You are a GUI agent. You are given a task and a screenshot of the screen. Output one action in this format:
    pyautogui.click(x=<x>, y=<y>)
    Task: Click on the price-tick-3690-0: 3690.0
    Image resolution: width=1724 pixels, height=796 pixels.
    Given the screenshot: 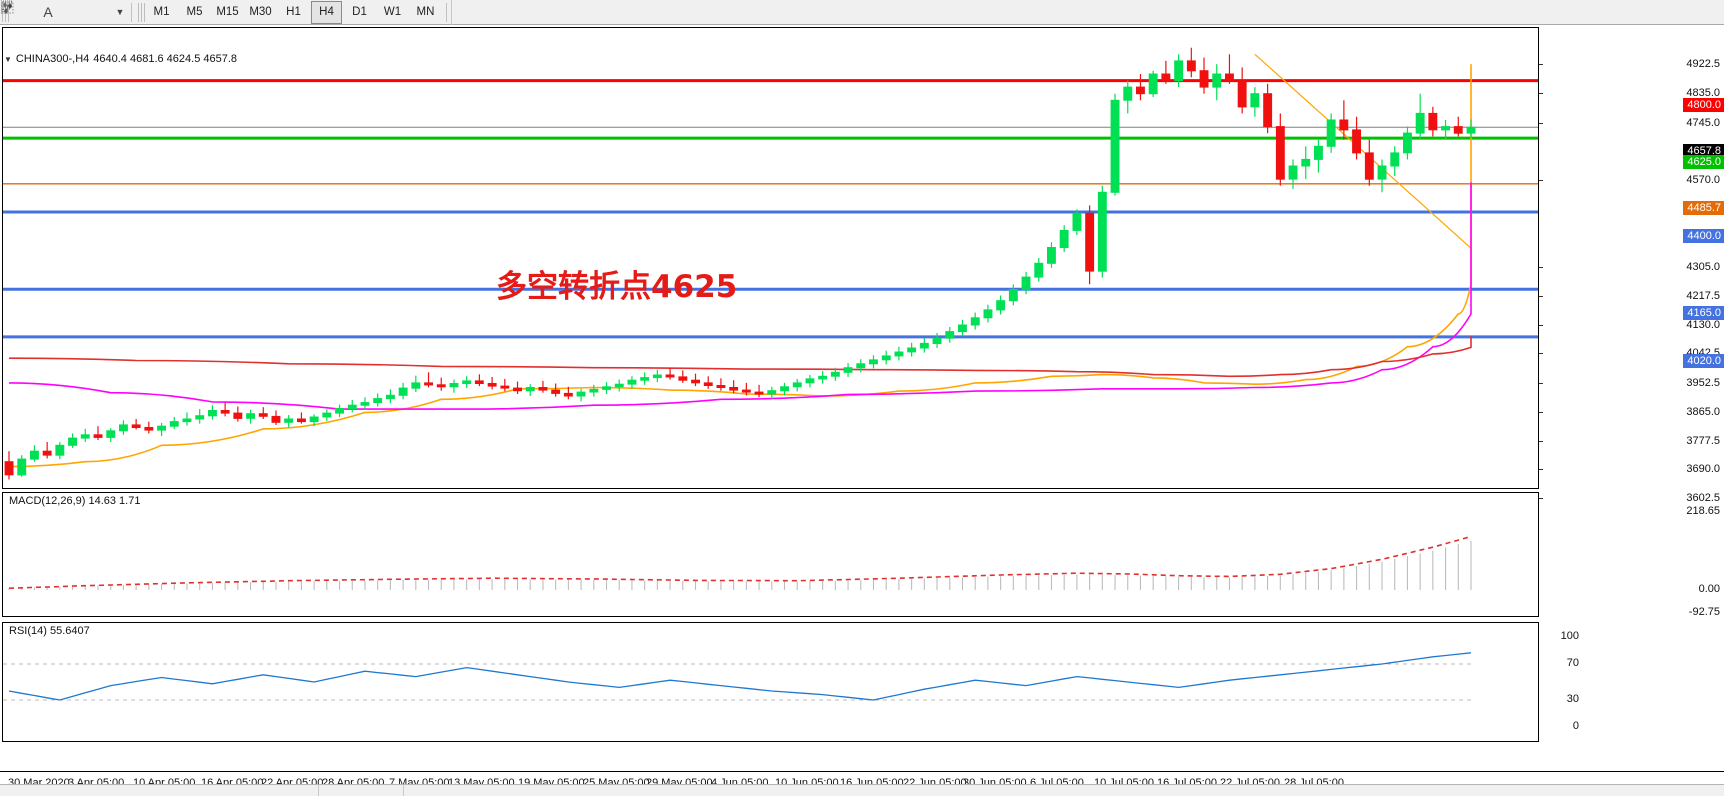 What is the action you would take?
    pyautogui.click(x=1703, y=469)
    